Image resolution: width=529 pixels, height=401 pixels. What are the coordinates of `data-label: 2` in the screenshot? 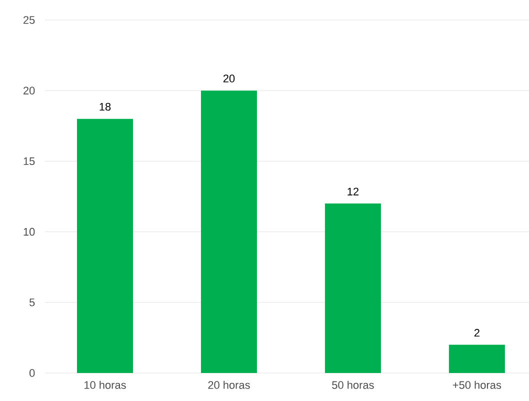 It's located at (477, 332).